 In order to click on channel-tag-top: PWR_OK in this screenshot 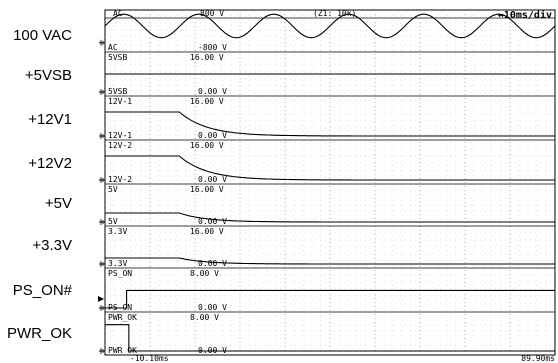, I will do `click(122, 317)`.